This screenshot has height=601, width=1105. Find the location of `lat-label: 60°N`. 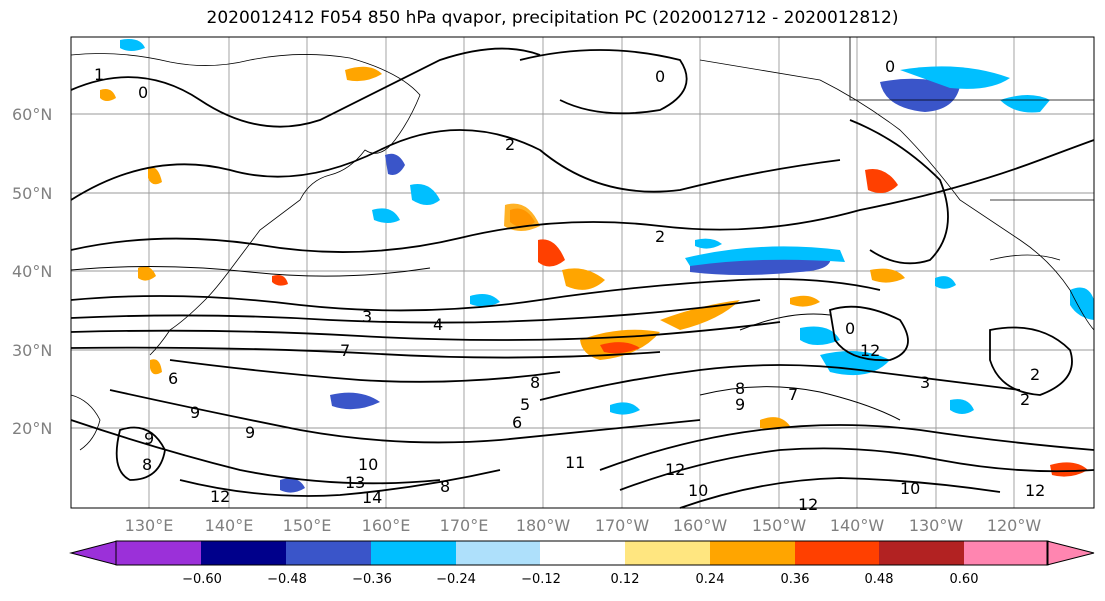

lat-label: 60°N is located at coordinates (32, 114).